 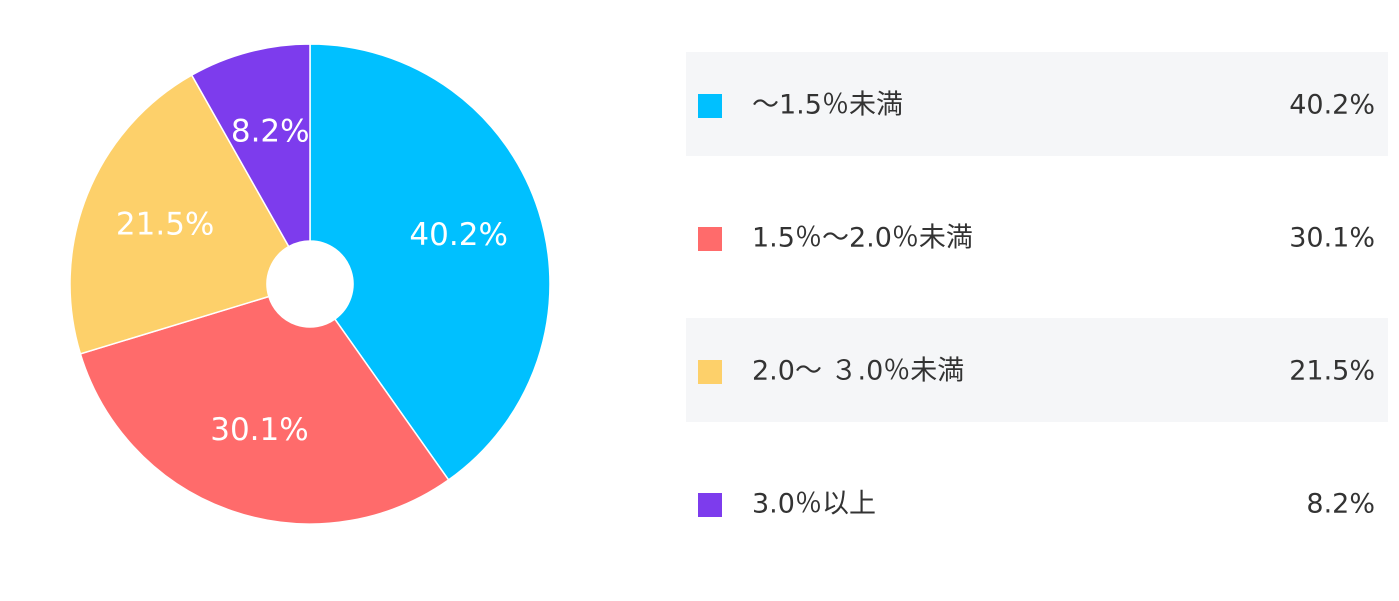 I want to click on slice-label: 40.2%, so click(x=458, y=235).